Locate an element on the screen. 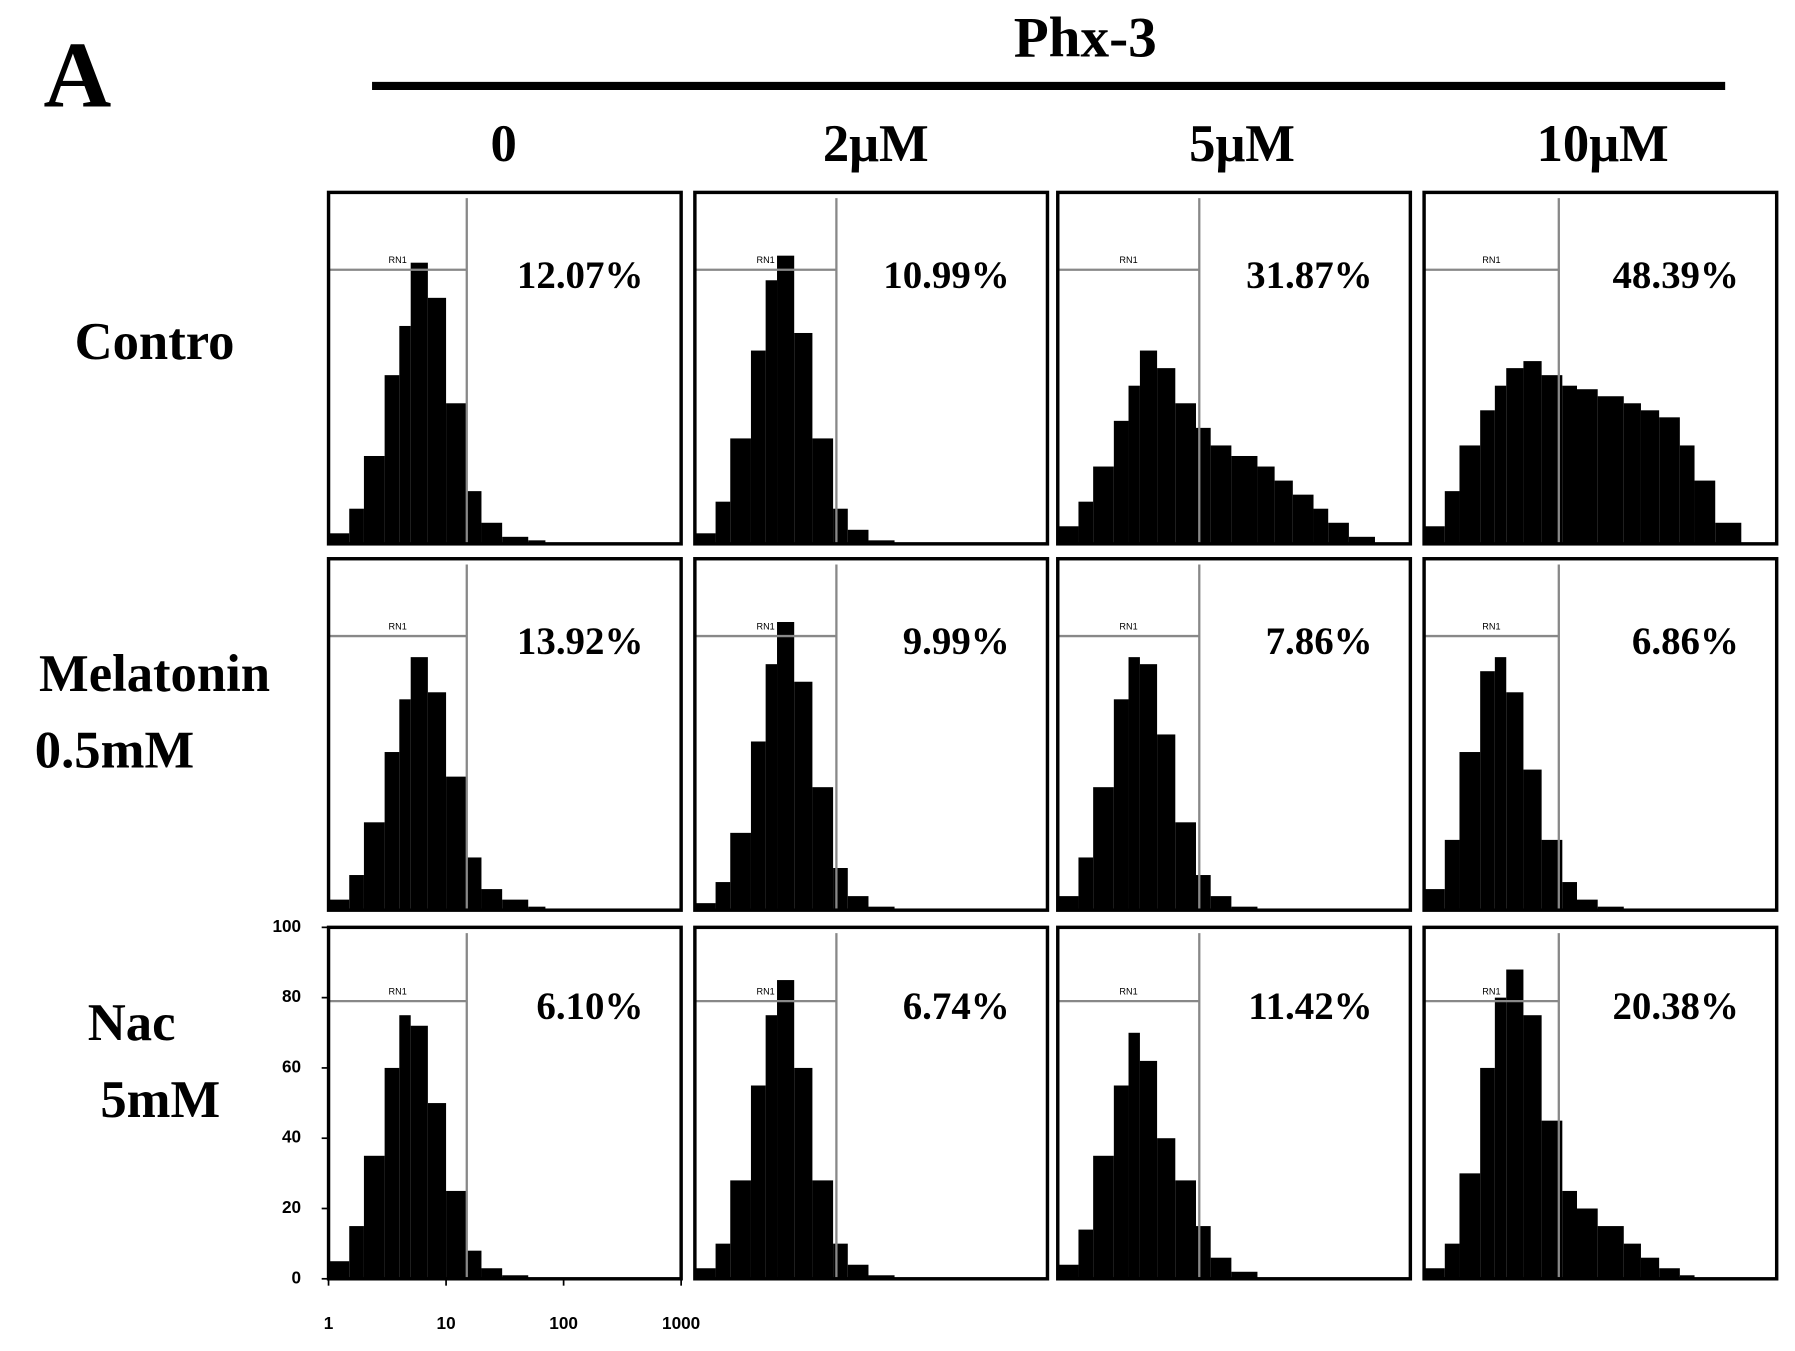 Image resolution: width=1795 pixels, height=1351 pixels. percent-annotation: 6.74% is located at coordinates (956, 1006).